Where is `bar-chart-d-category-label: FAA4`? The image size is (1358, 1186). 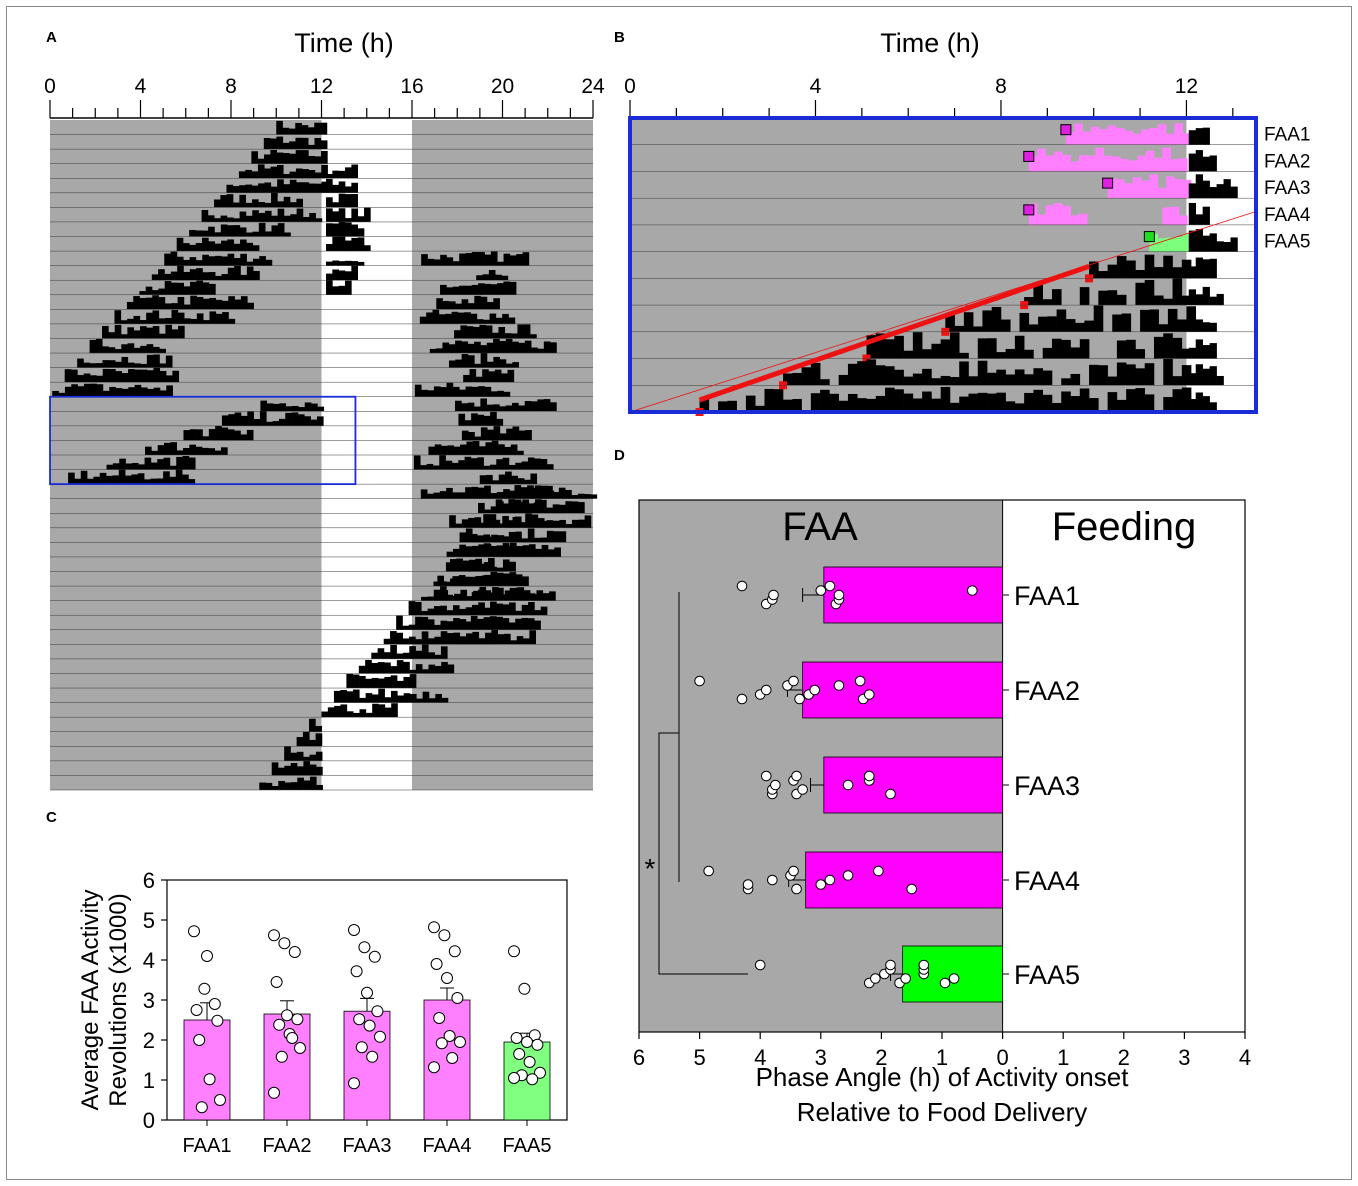
bar-chart-d-category-label: FAA4 is located at coordinates (1047, 881).